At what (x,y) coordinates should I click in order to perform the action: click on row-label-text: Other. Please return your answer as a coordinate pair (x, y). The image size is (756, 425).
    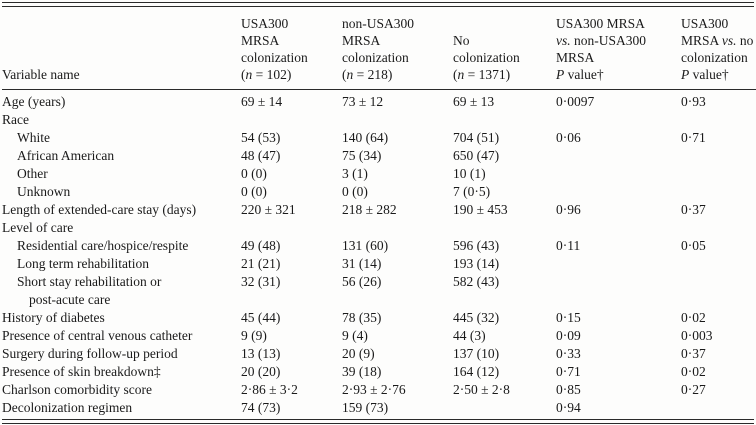
    Looking at the image, I should click on (32, 173).